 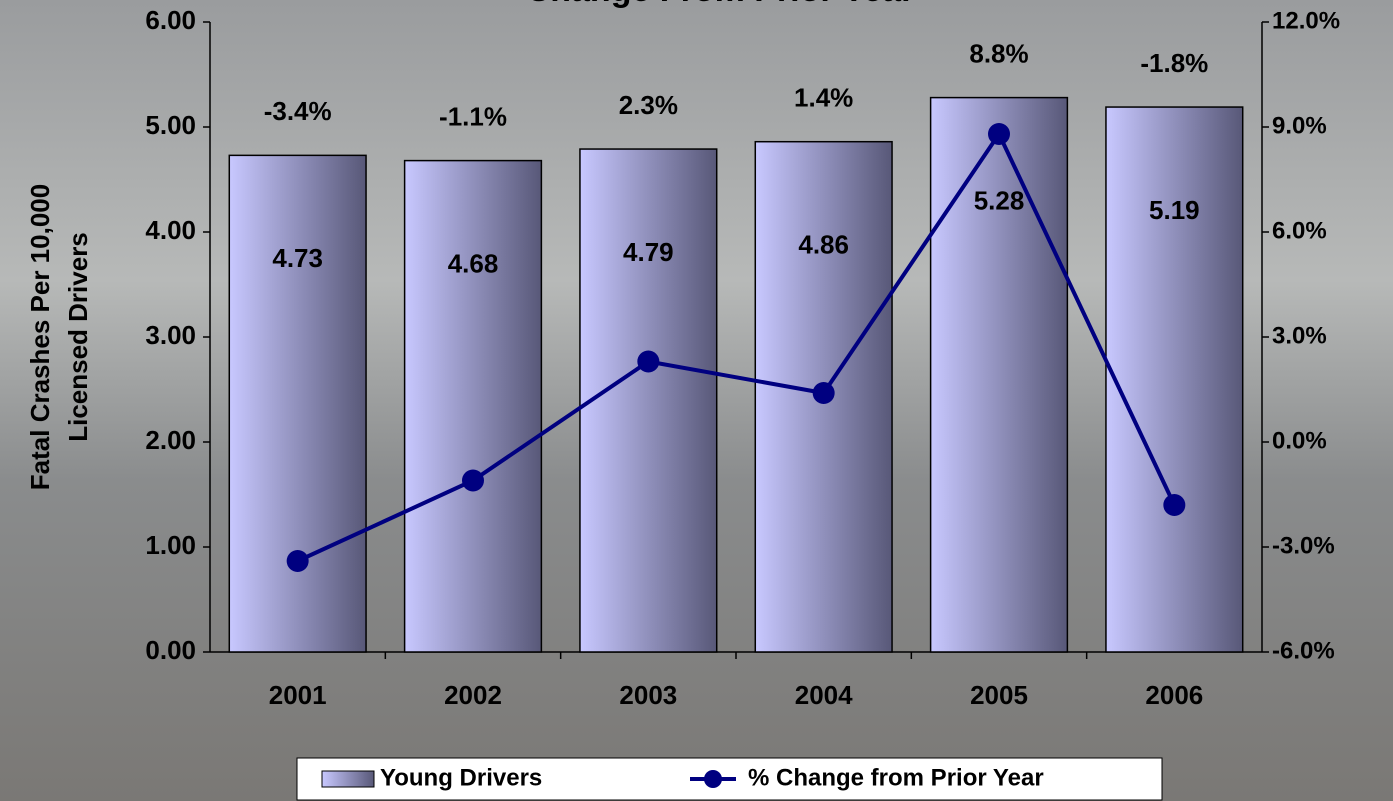 What do you see at coordinates (1174, 63) in the screenshot?
I see `line-value-label: -1.8%` at bounding box center [1174, 63].